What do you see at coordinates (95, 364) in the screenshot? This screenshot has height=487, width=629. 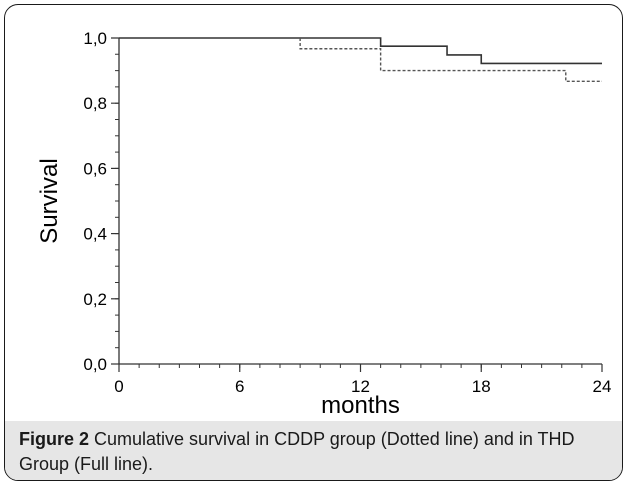 I see `y-tick-label: 0,0` at bounding box center [95, 364].